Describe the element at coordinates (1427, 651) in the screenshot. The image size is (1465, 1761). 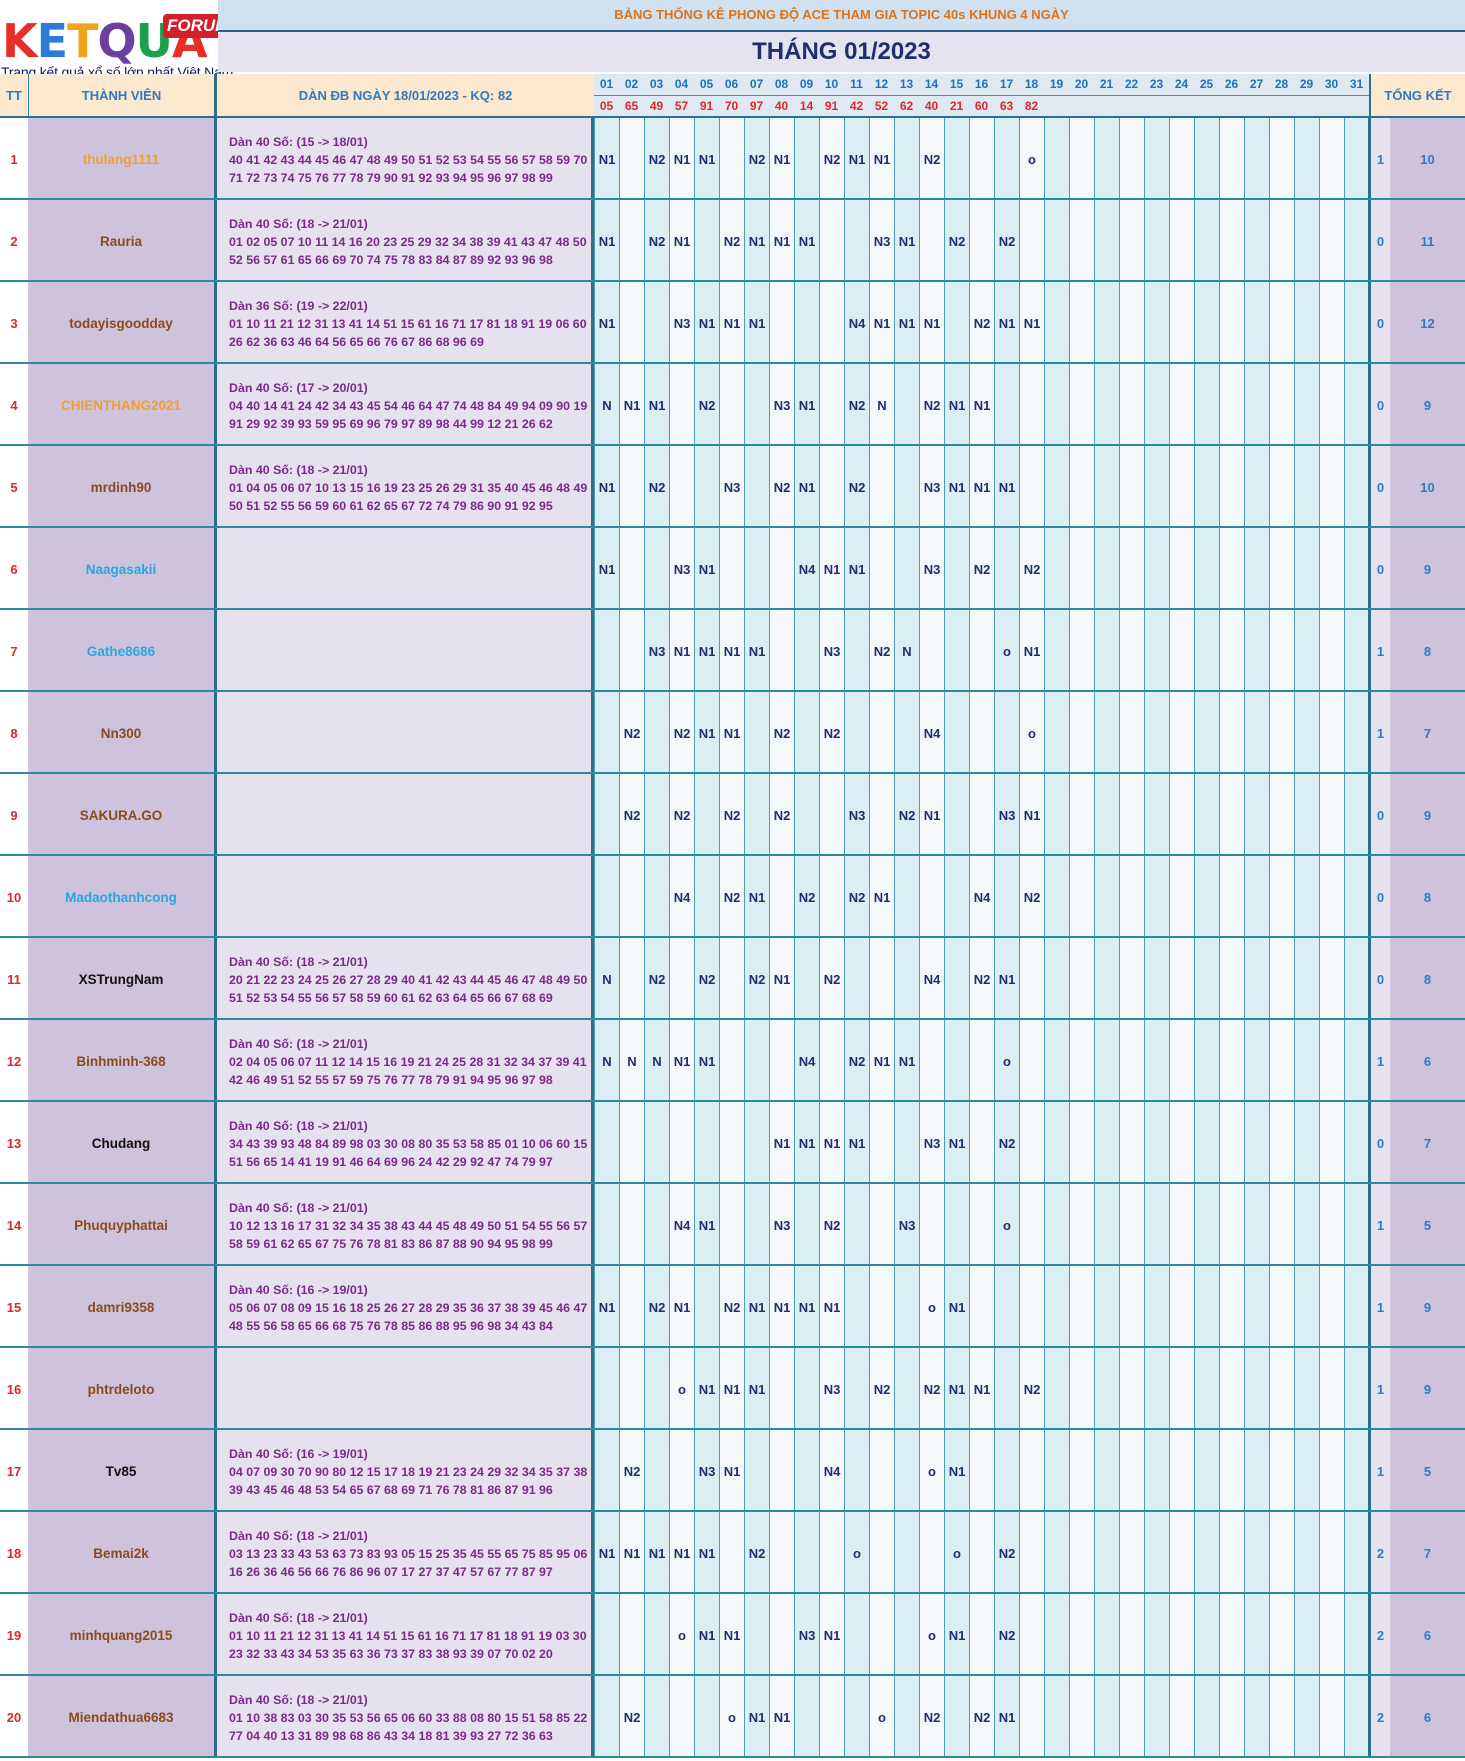
I see `summary-total: 8` at that location.